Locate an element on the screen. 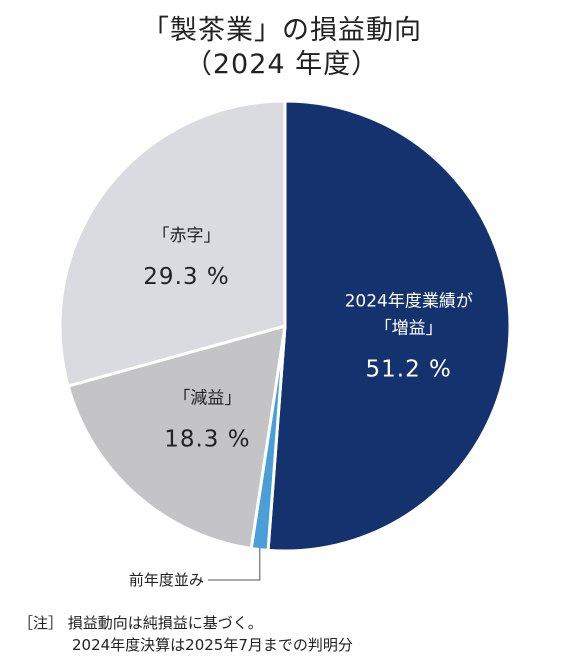 The width and height of the screenshot is (564, 660). slice-label: 「減益」 is located at coordinates (207, 399).